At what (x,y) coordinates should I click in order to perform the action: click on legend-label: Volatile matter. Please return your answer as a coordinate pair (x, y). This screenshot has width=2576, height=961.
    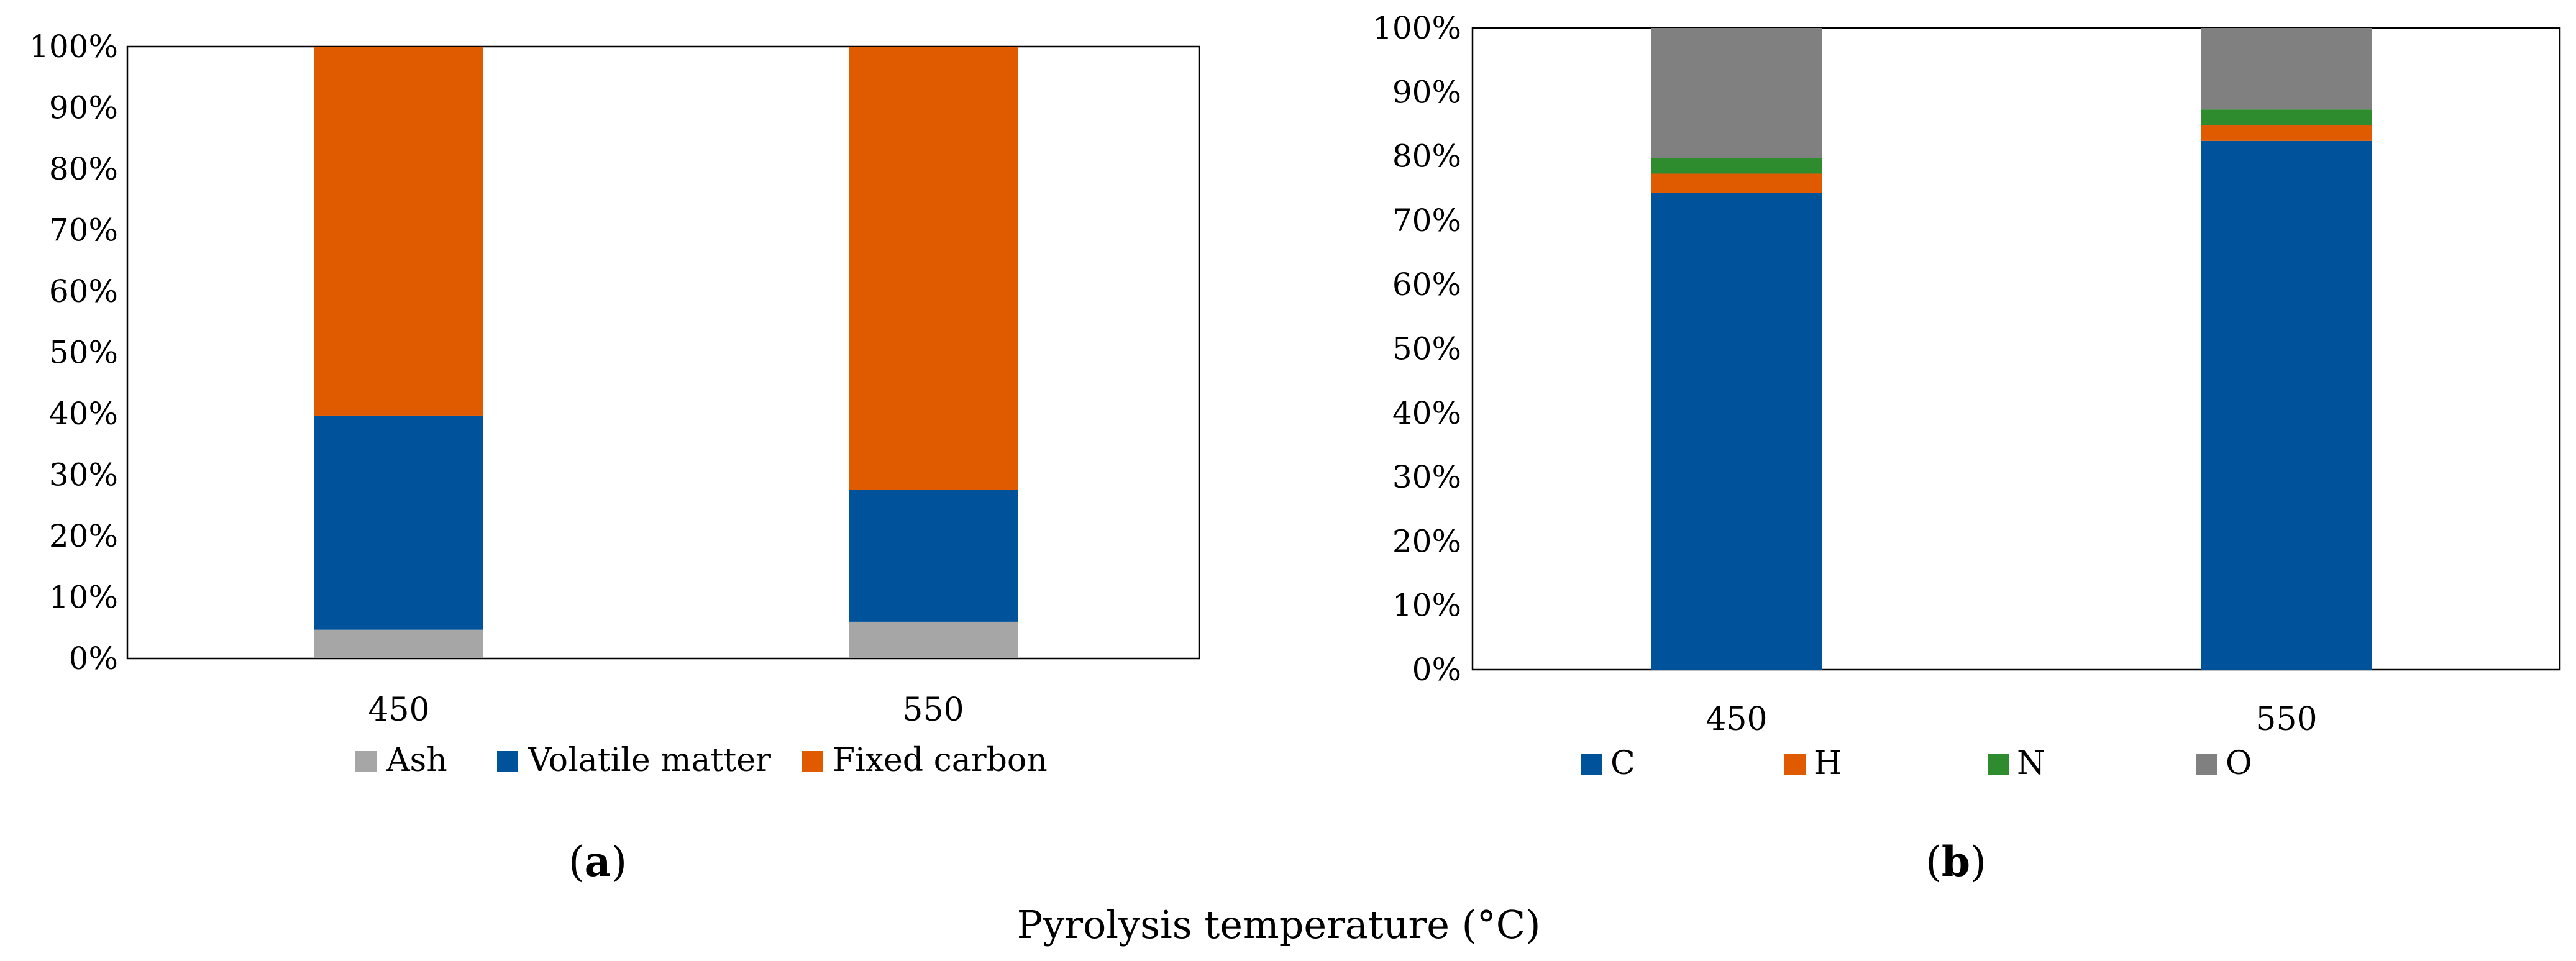
    Looking at the image, I should click on (649, 760).